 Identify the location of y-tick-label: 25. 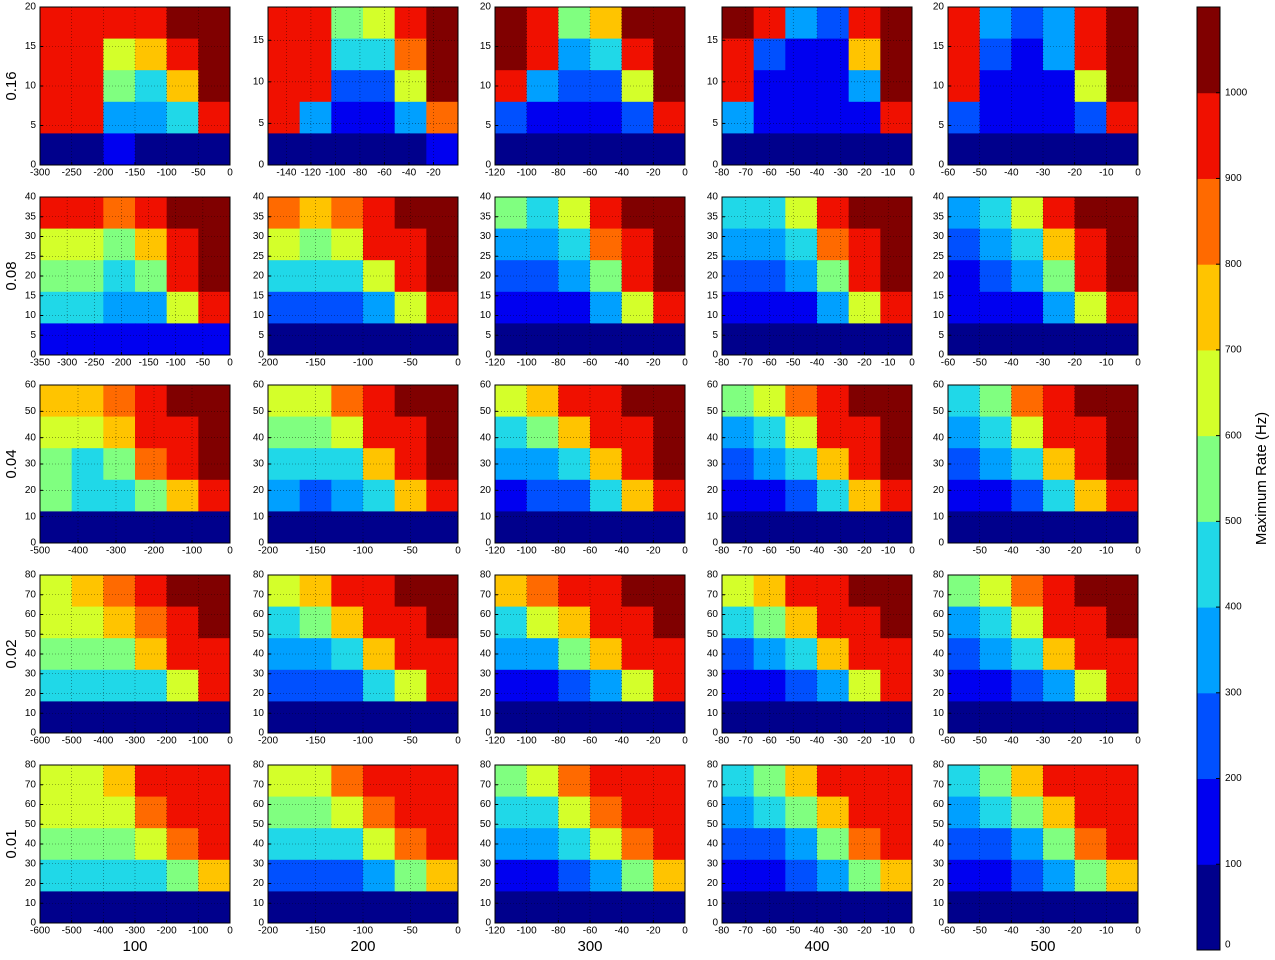
(713, 256).